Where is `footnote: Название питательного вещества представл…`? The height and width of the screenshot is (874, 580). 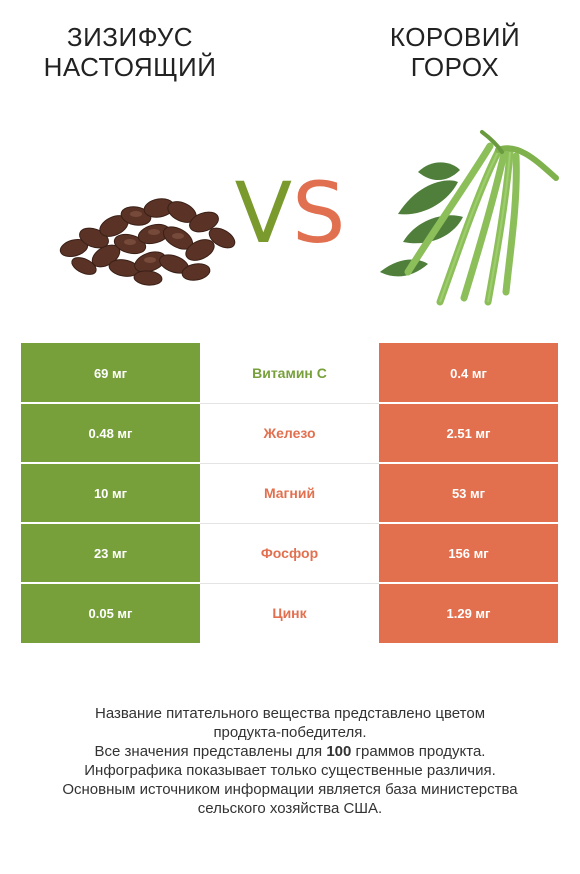
footnote: Название питательного вещества представл… is located at coordinates (290, 761).